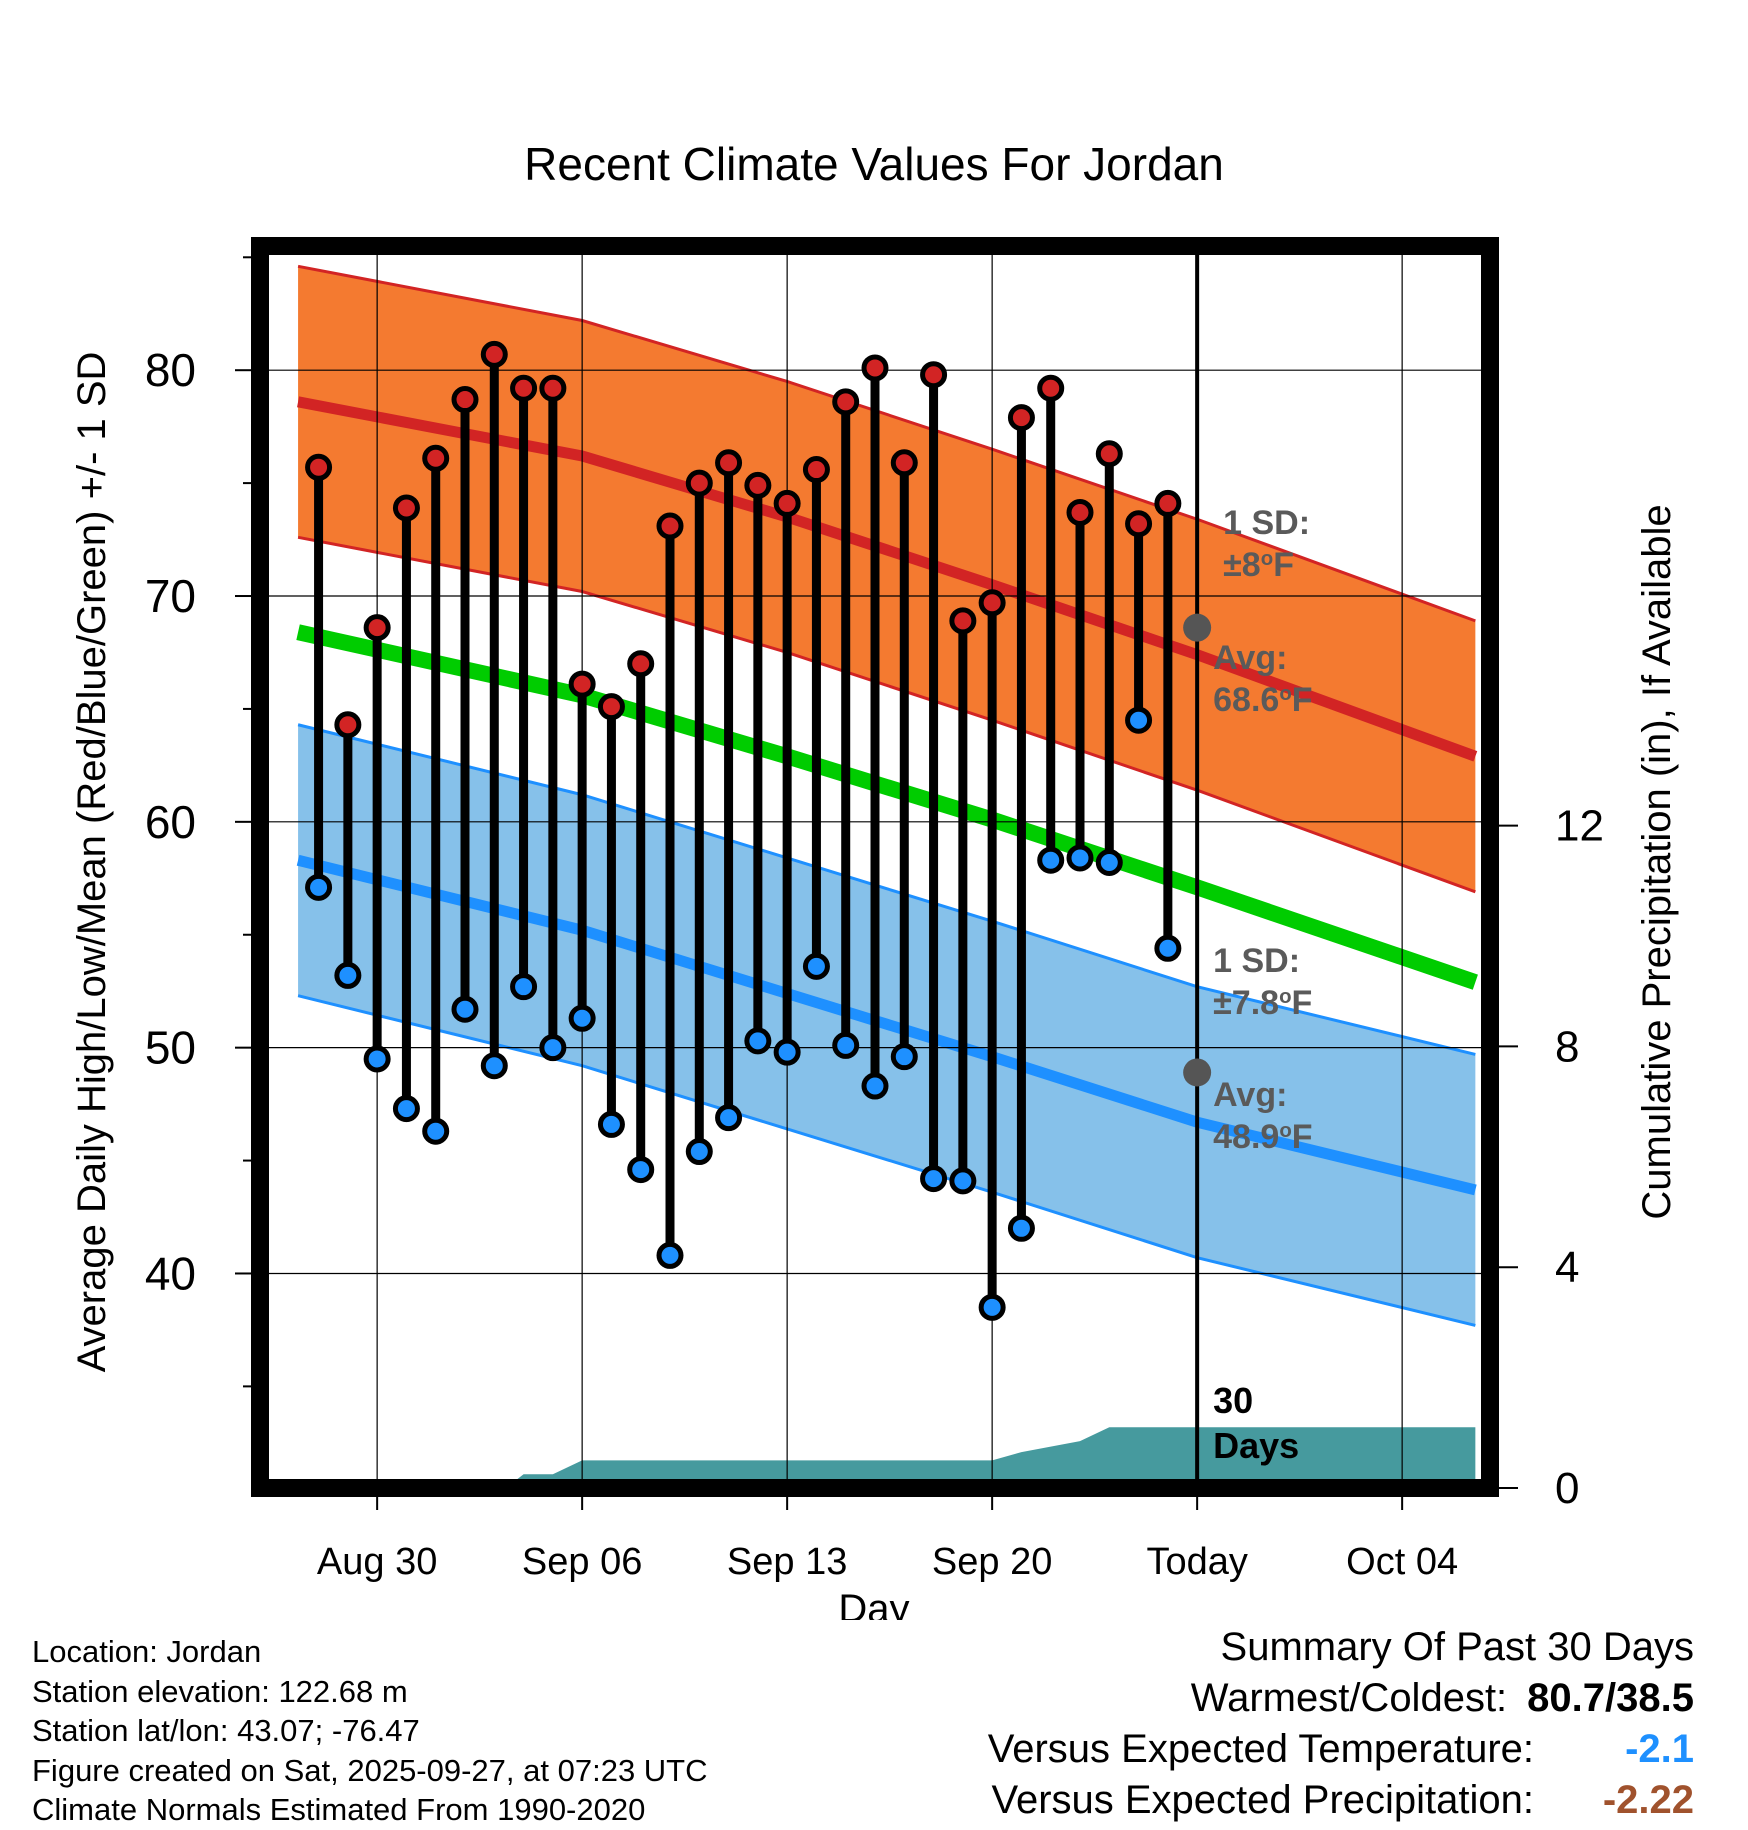 The image size is (1748, 1830). I want to click on y-tick-label-0: 40, so click(170, 1273).